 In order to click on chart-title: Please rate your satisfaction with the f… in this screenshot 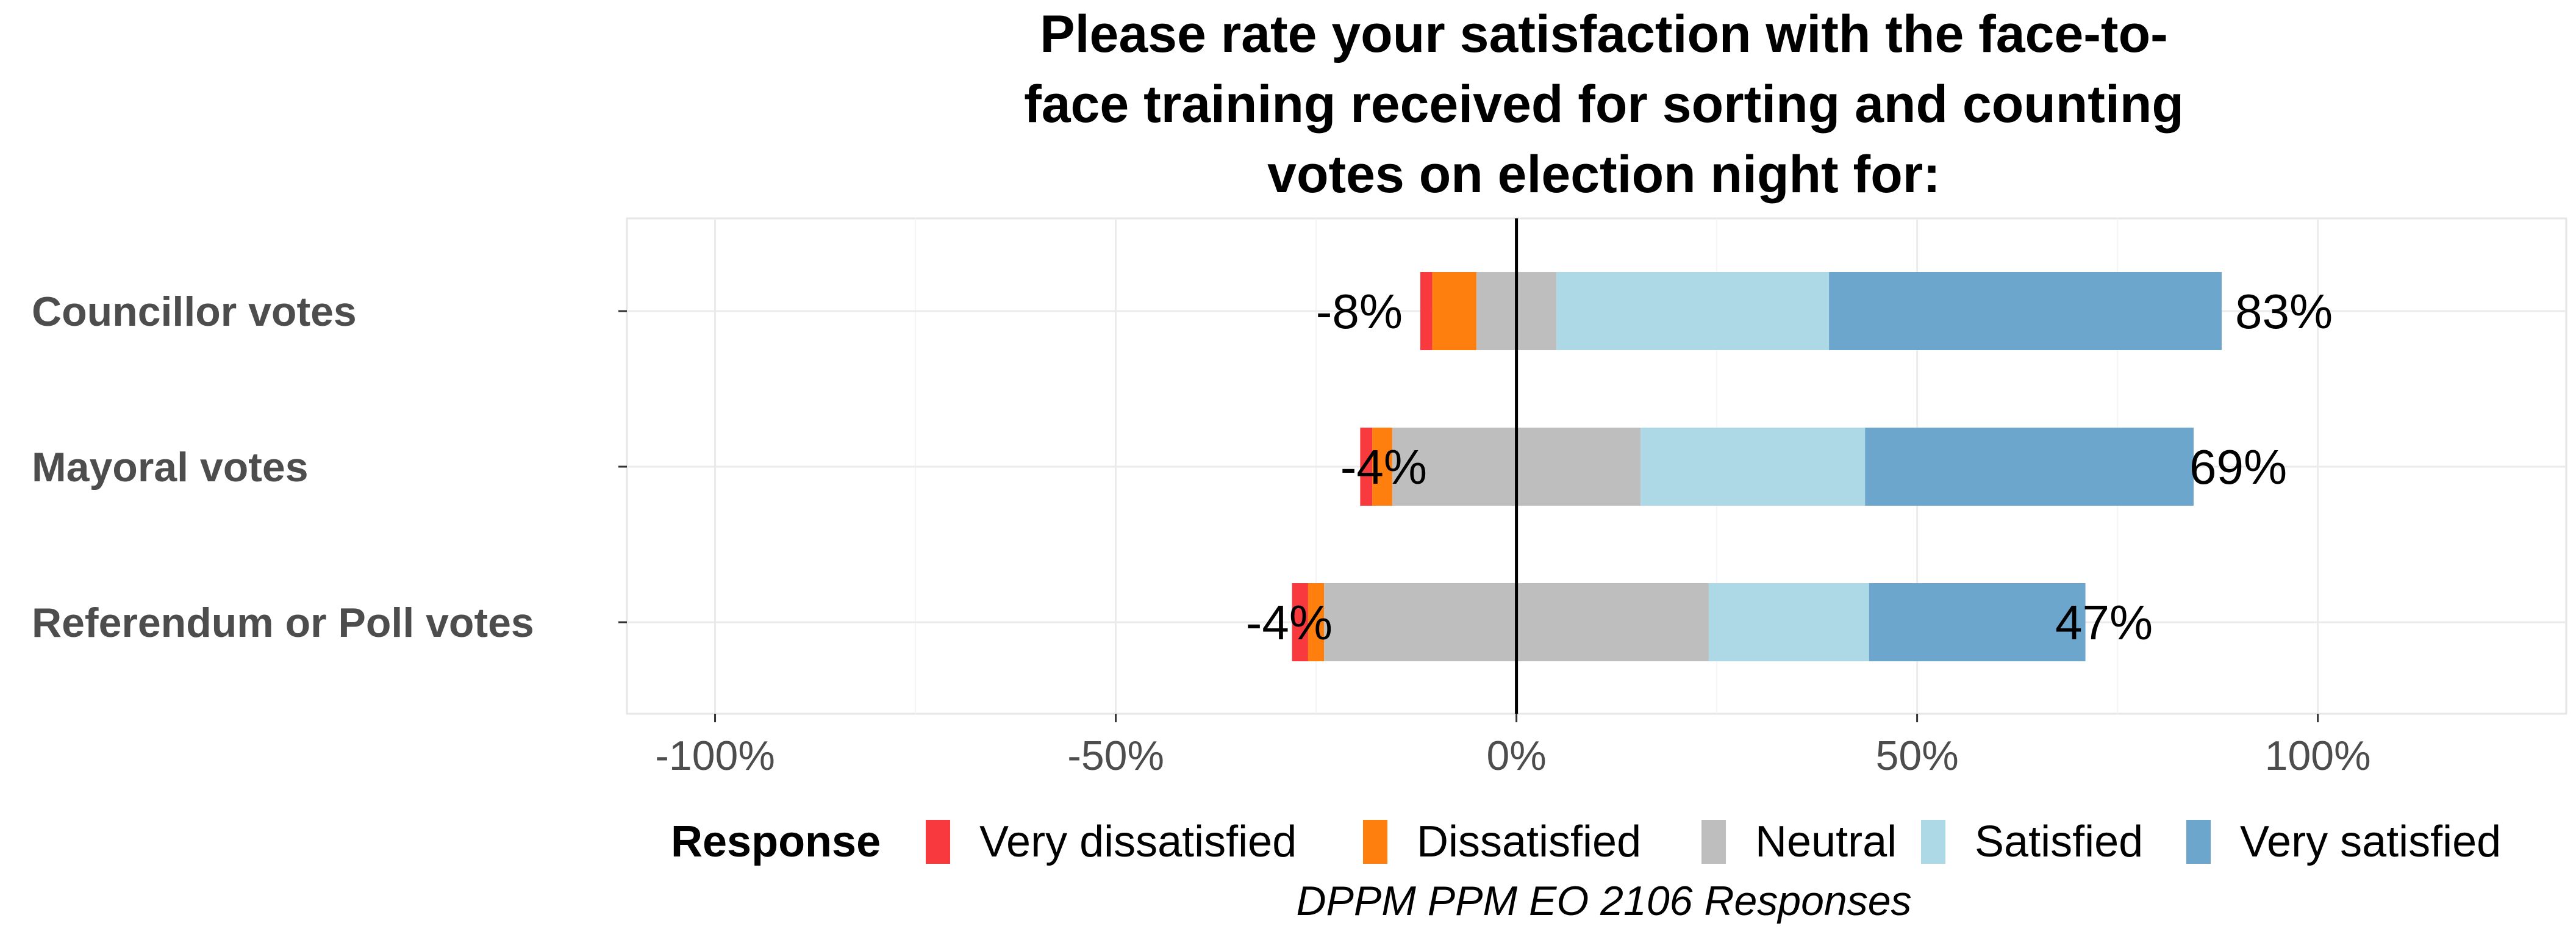, I will do `click(1604, 104)`.